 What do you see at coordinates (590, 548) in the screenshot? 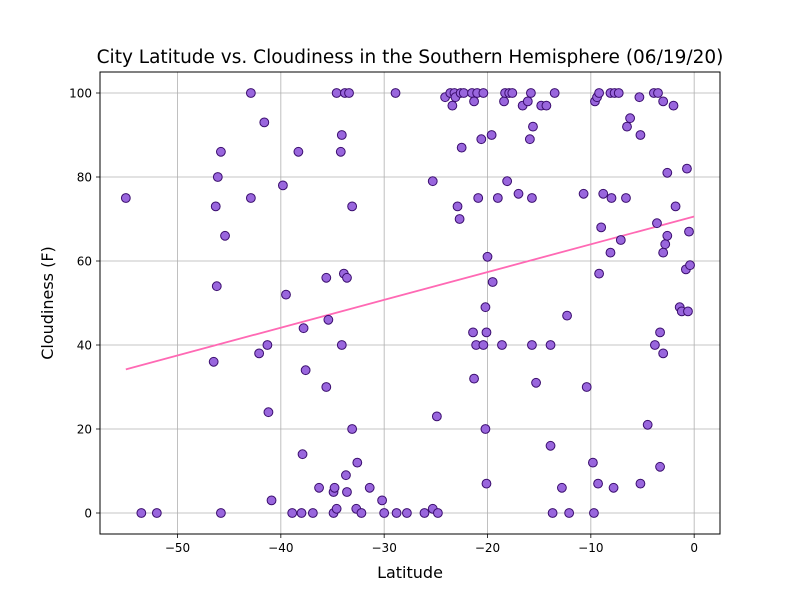
I see `x-tick-label: −10` at bounding box center [590, 548].